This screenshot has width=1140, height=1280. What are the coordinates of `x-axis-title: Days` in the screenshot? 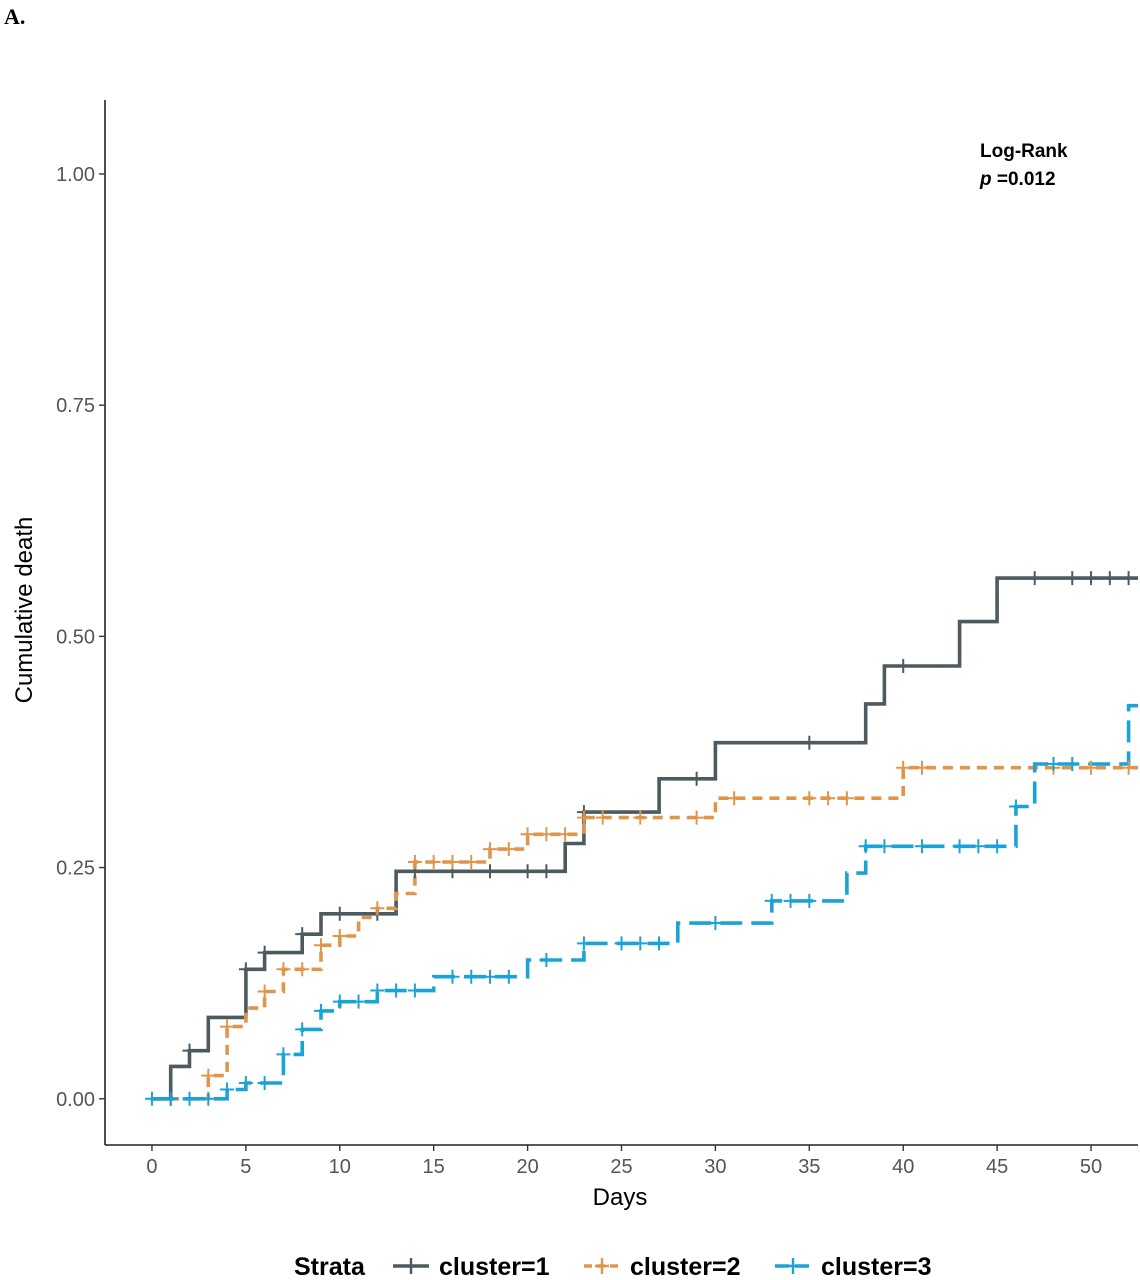 It's located at (620, 1197).